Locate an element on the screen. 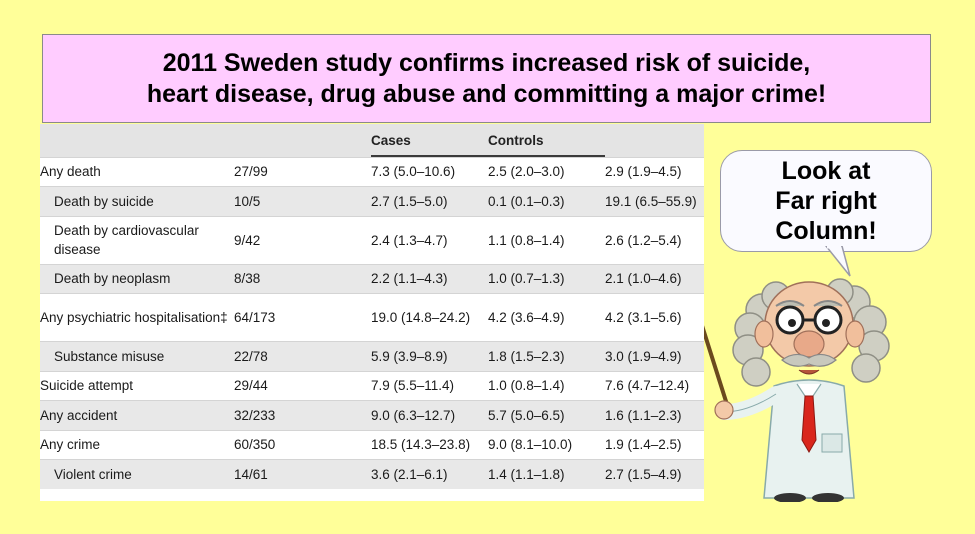 Image resolution: width=975 pixels, height=534 pixels. row-controls: 5.7 (5.0–6.5) is located at coordinates (526, 415).